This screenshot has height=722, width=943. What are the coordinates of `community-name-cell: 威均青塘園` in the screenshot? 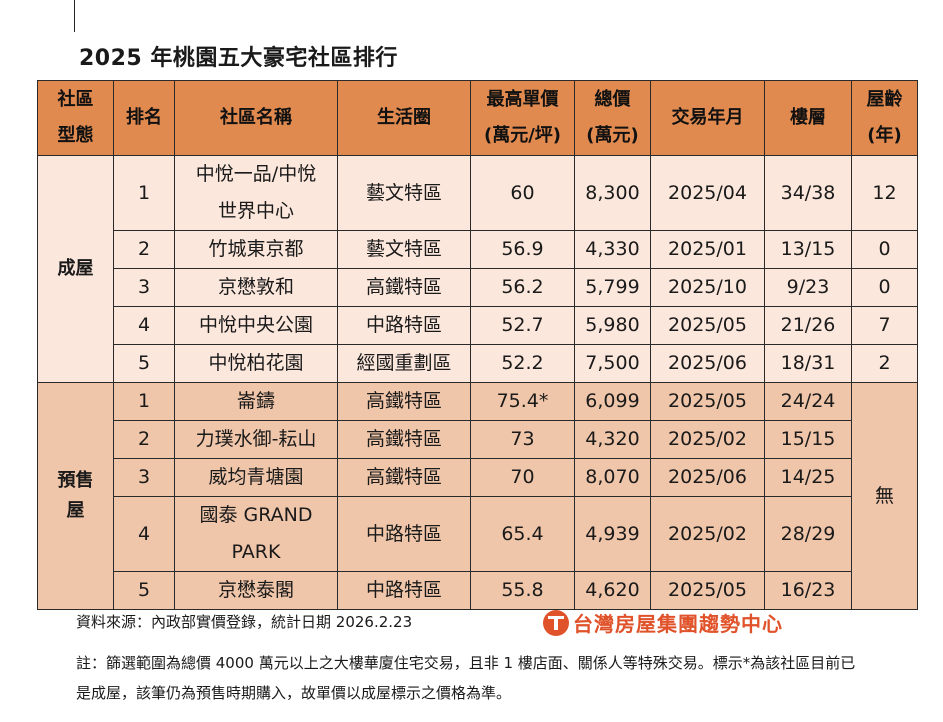 It's located at (256, 477).